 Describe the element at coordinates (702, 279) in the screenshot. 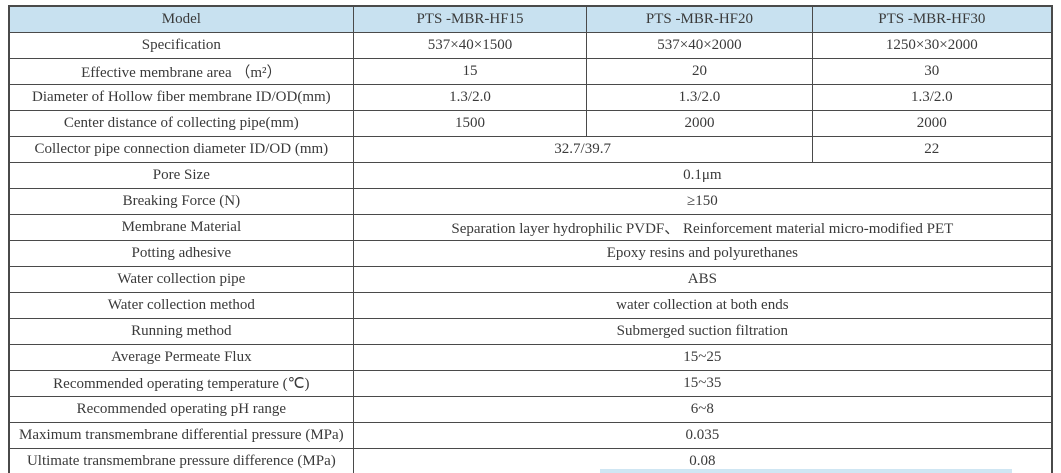

I see `cell-value: ABS` at that location.